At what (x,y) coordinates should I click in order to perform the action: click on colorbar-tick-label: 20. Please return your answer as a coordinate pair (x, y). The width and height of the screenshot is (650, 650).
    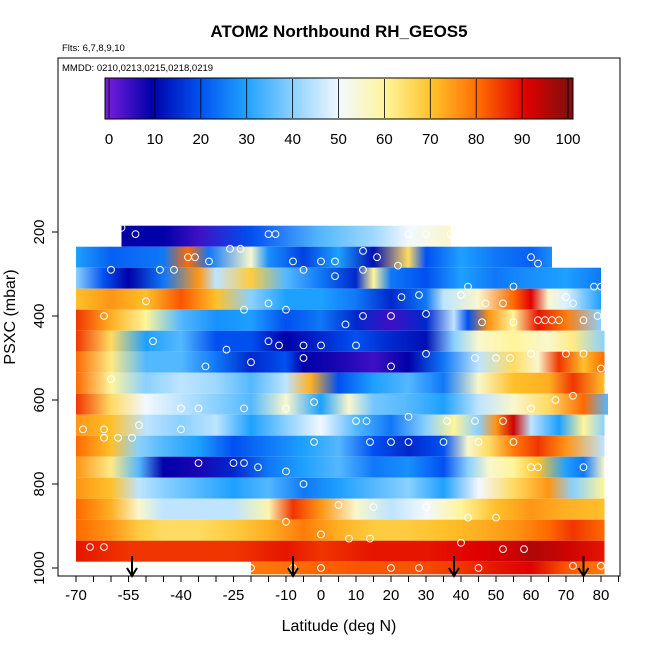
    Looking at the image, I should click on (200, 139).